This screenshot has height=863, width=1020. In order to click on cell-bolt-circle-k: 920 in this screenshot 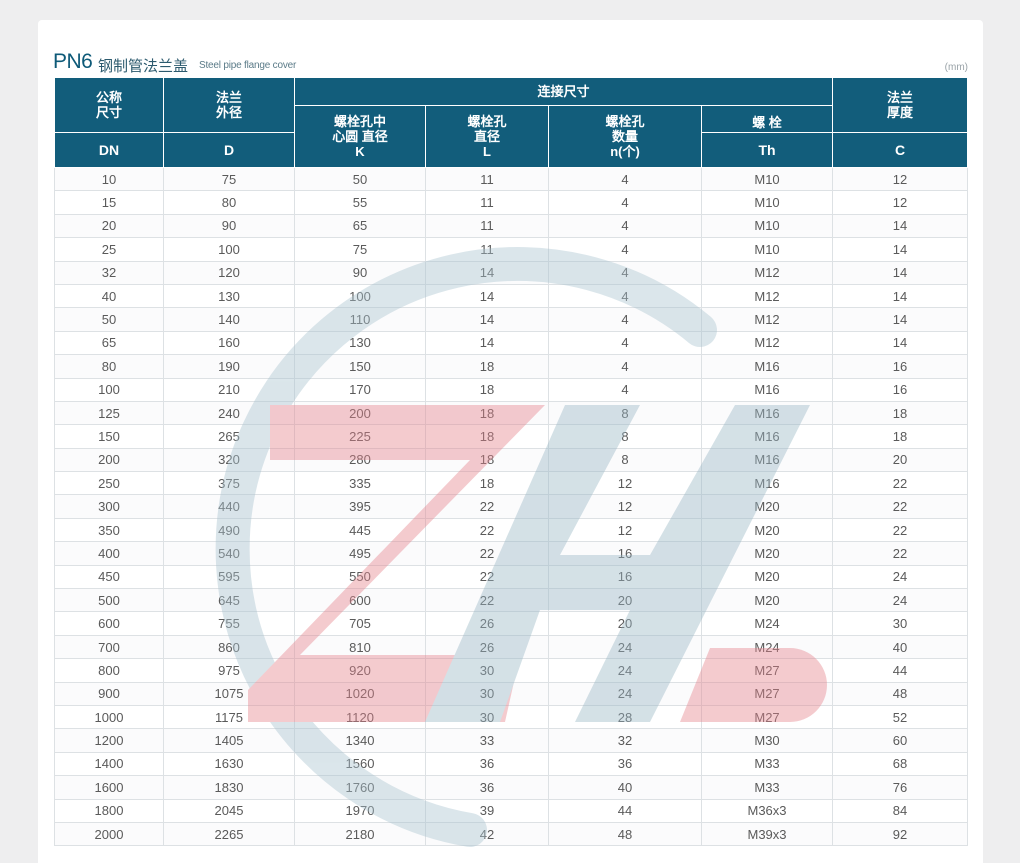, I will do `click(360, 670)`.